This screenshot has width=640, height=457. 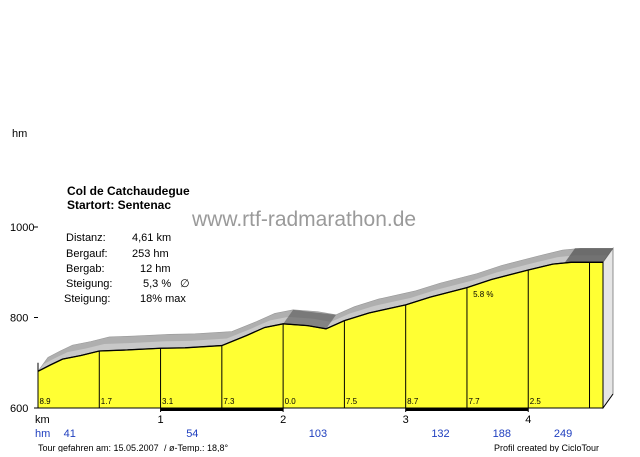 I want to click on x-axis-depth, so click(x=608, y=401).